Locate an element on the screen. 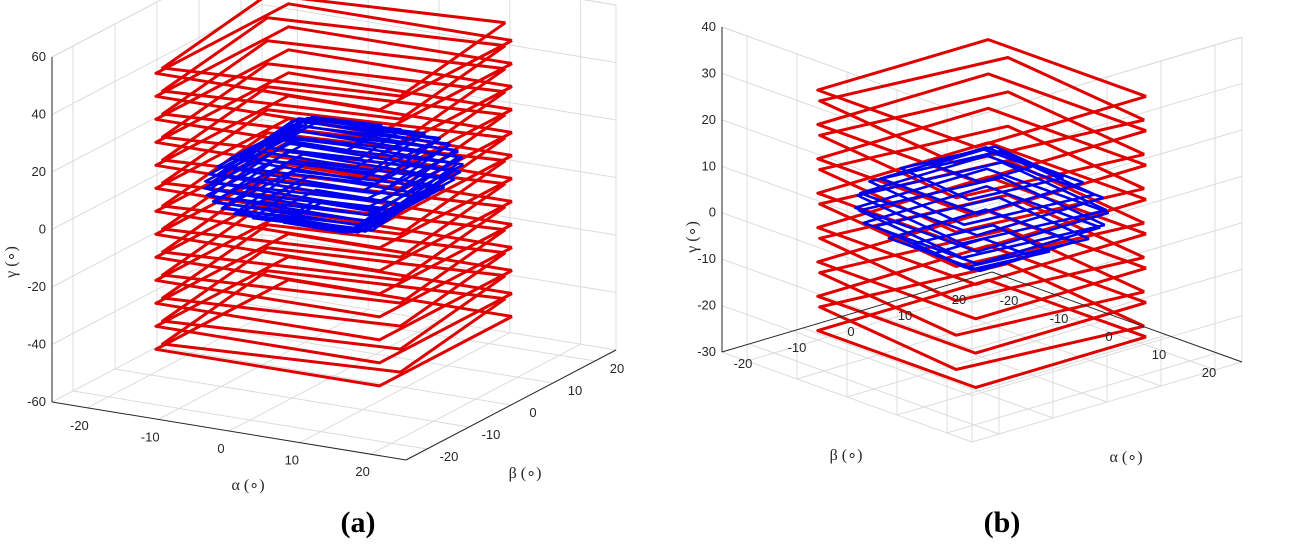  a-box-edge is located at coordinates (106, 29).